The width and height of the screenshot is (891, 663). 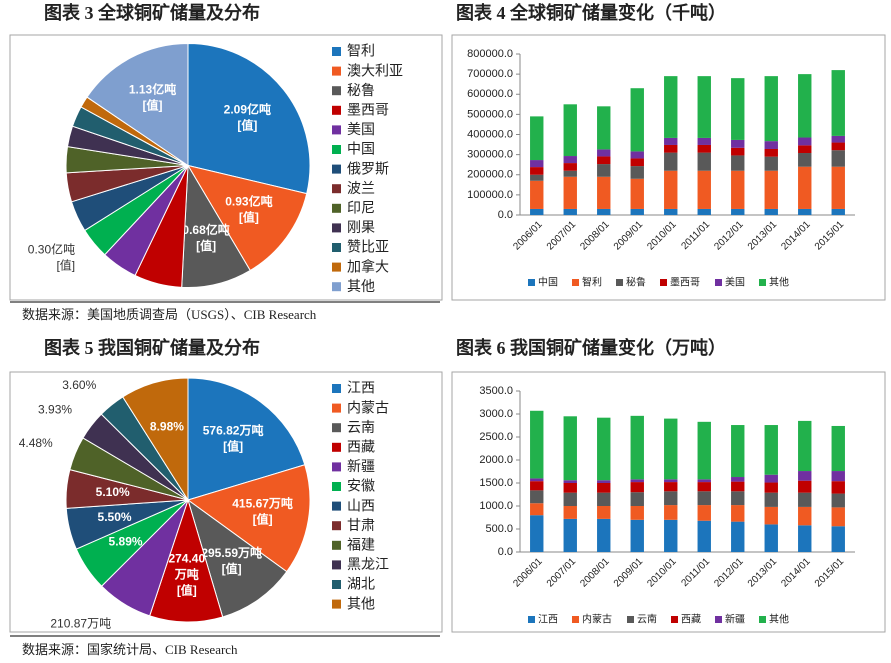 What do you see at coordinates (629, 236) in the screenshot?
I see `x-tick-label: 2009/01` at bounding box center [629, 236].